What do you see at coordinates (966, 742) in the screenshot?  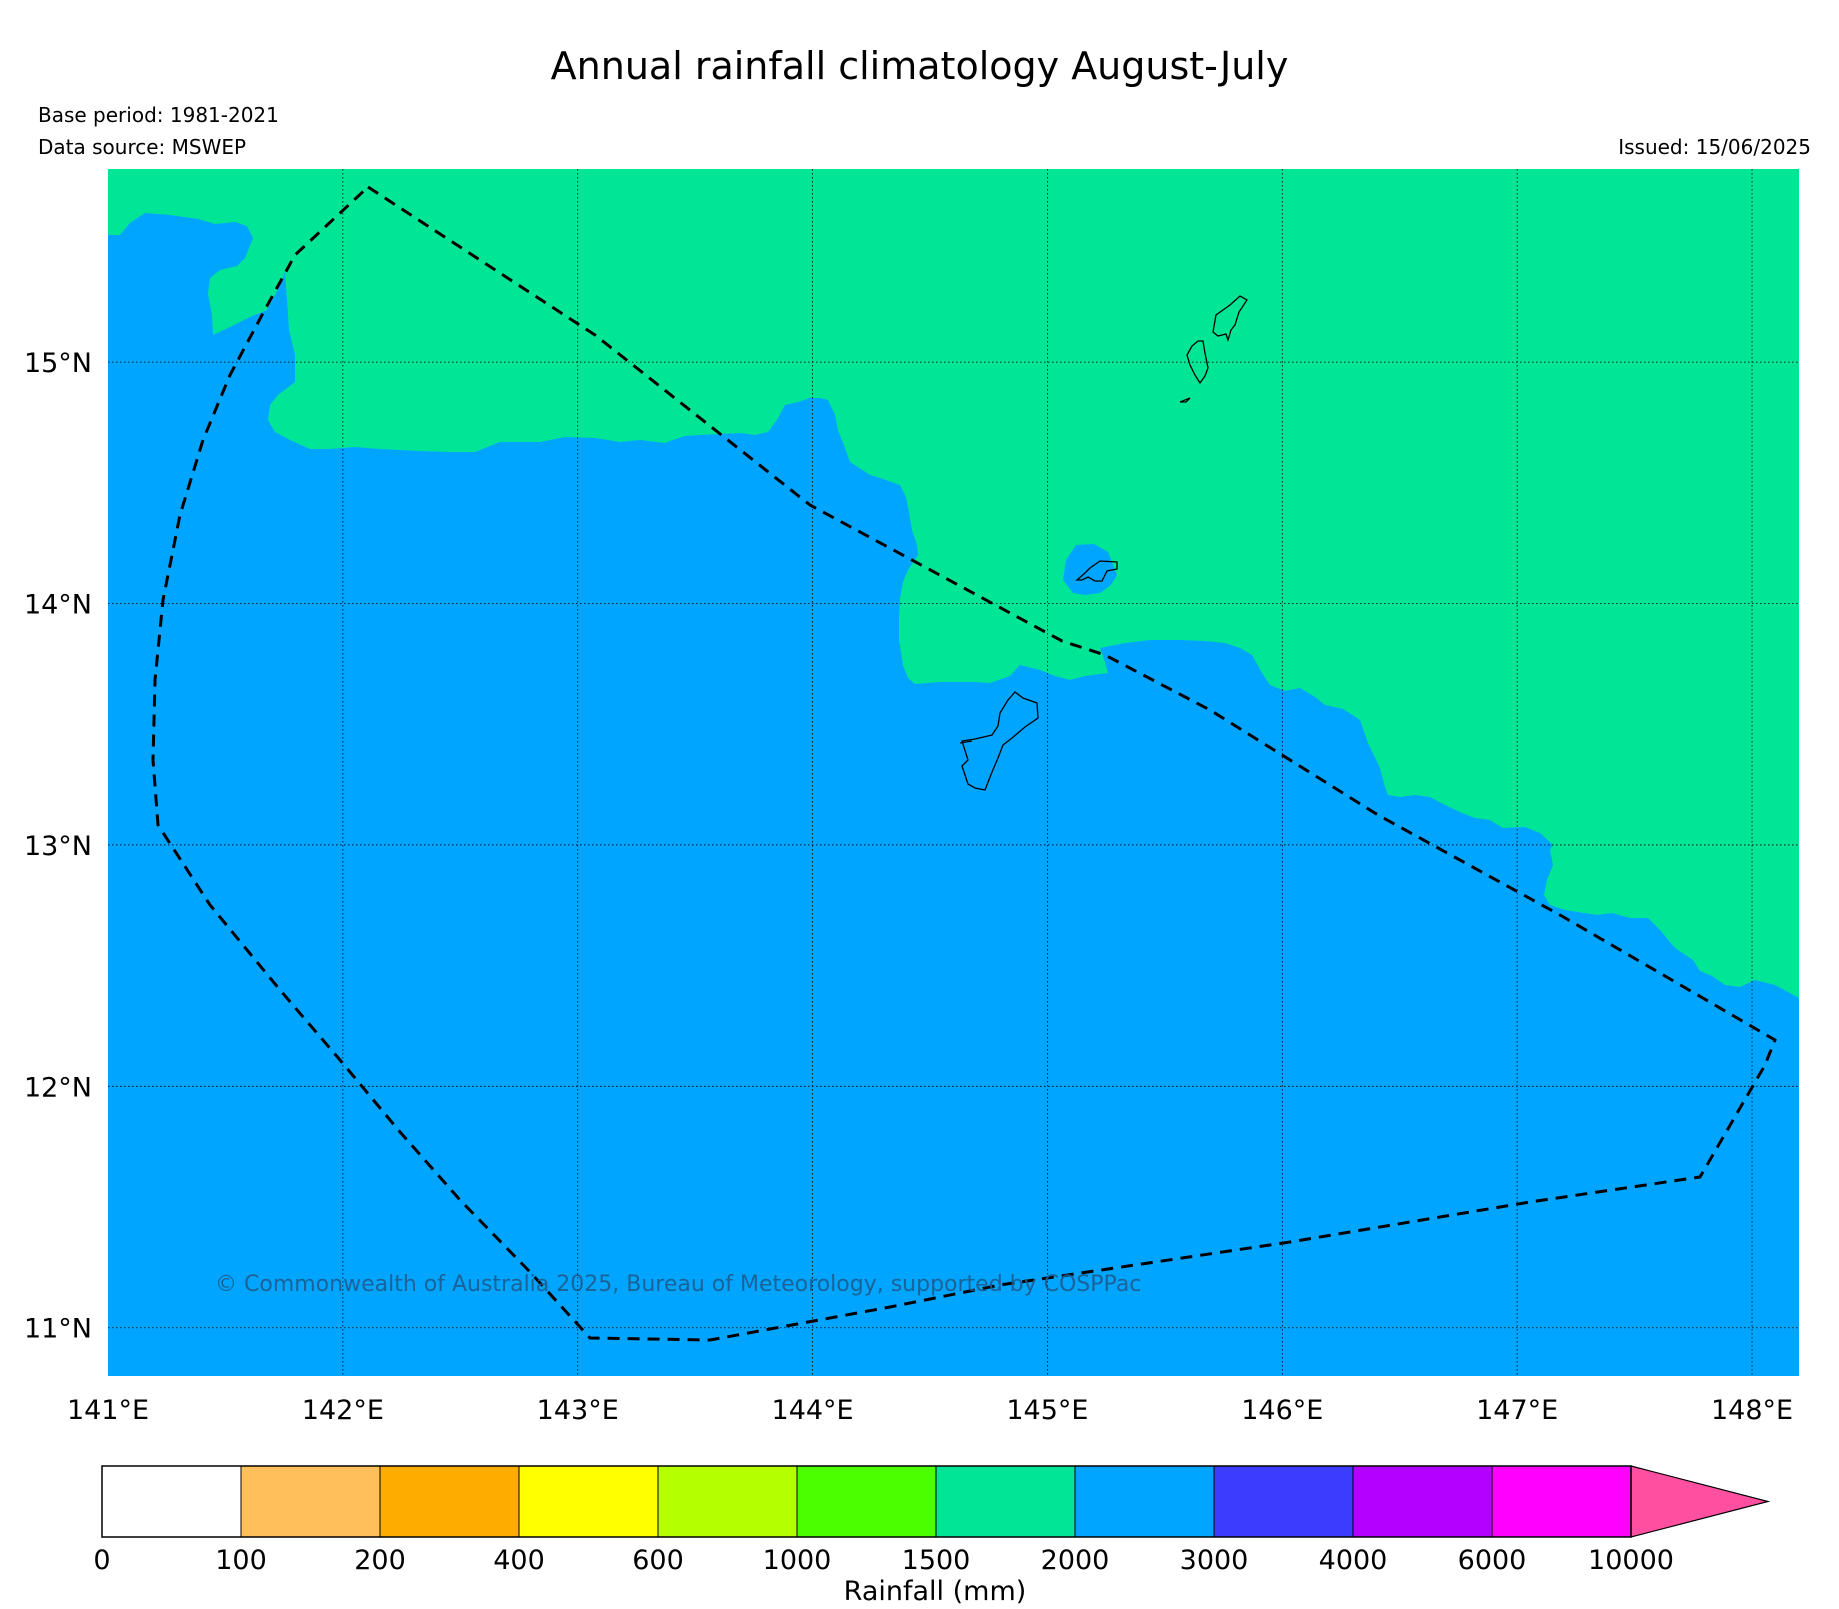 I see `cocos-islet` at bounding box center [966, 742].